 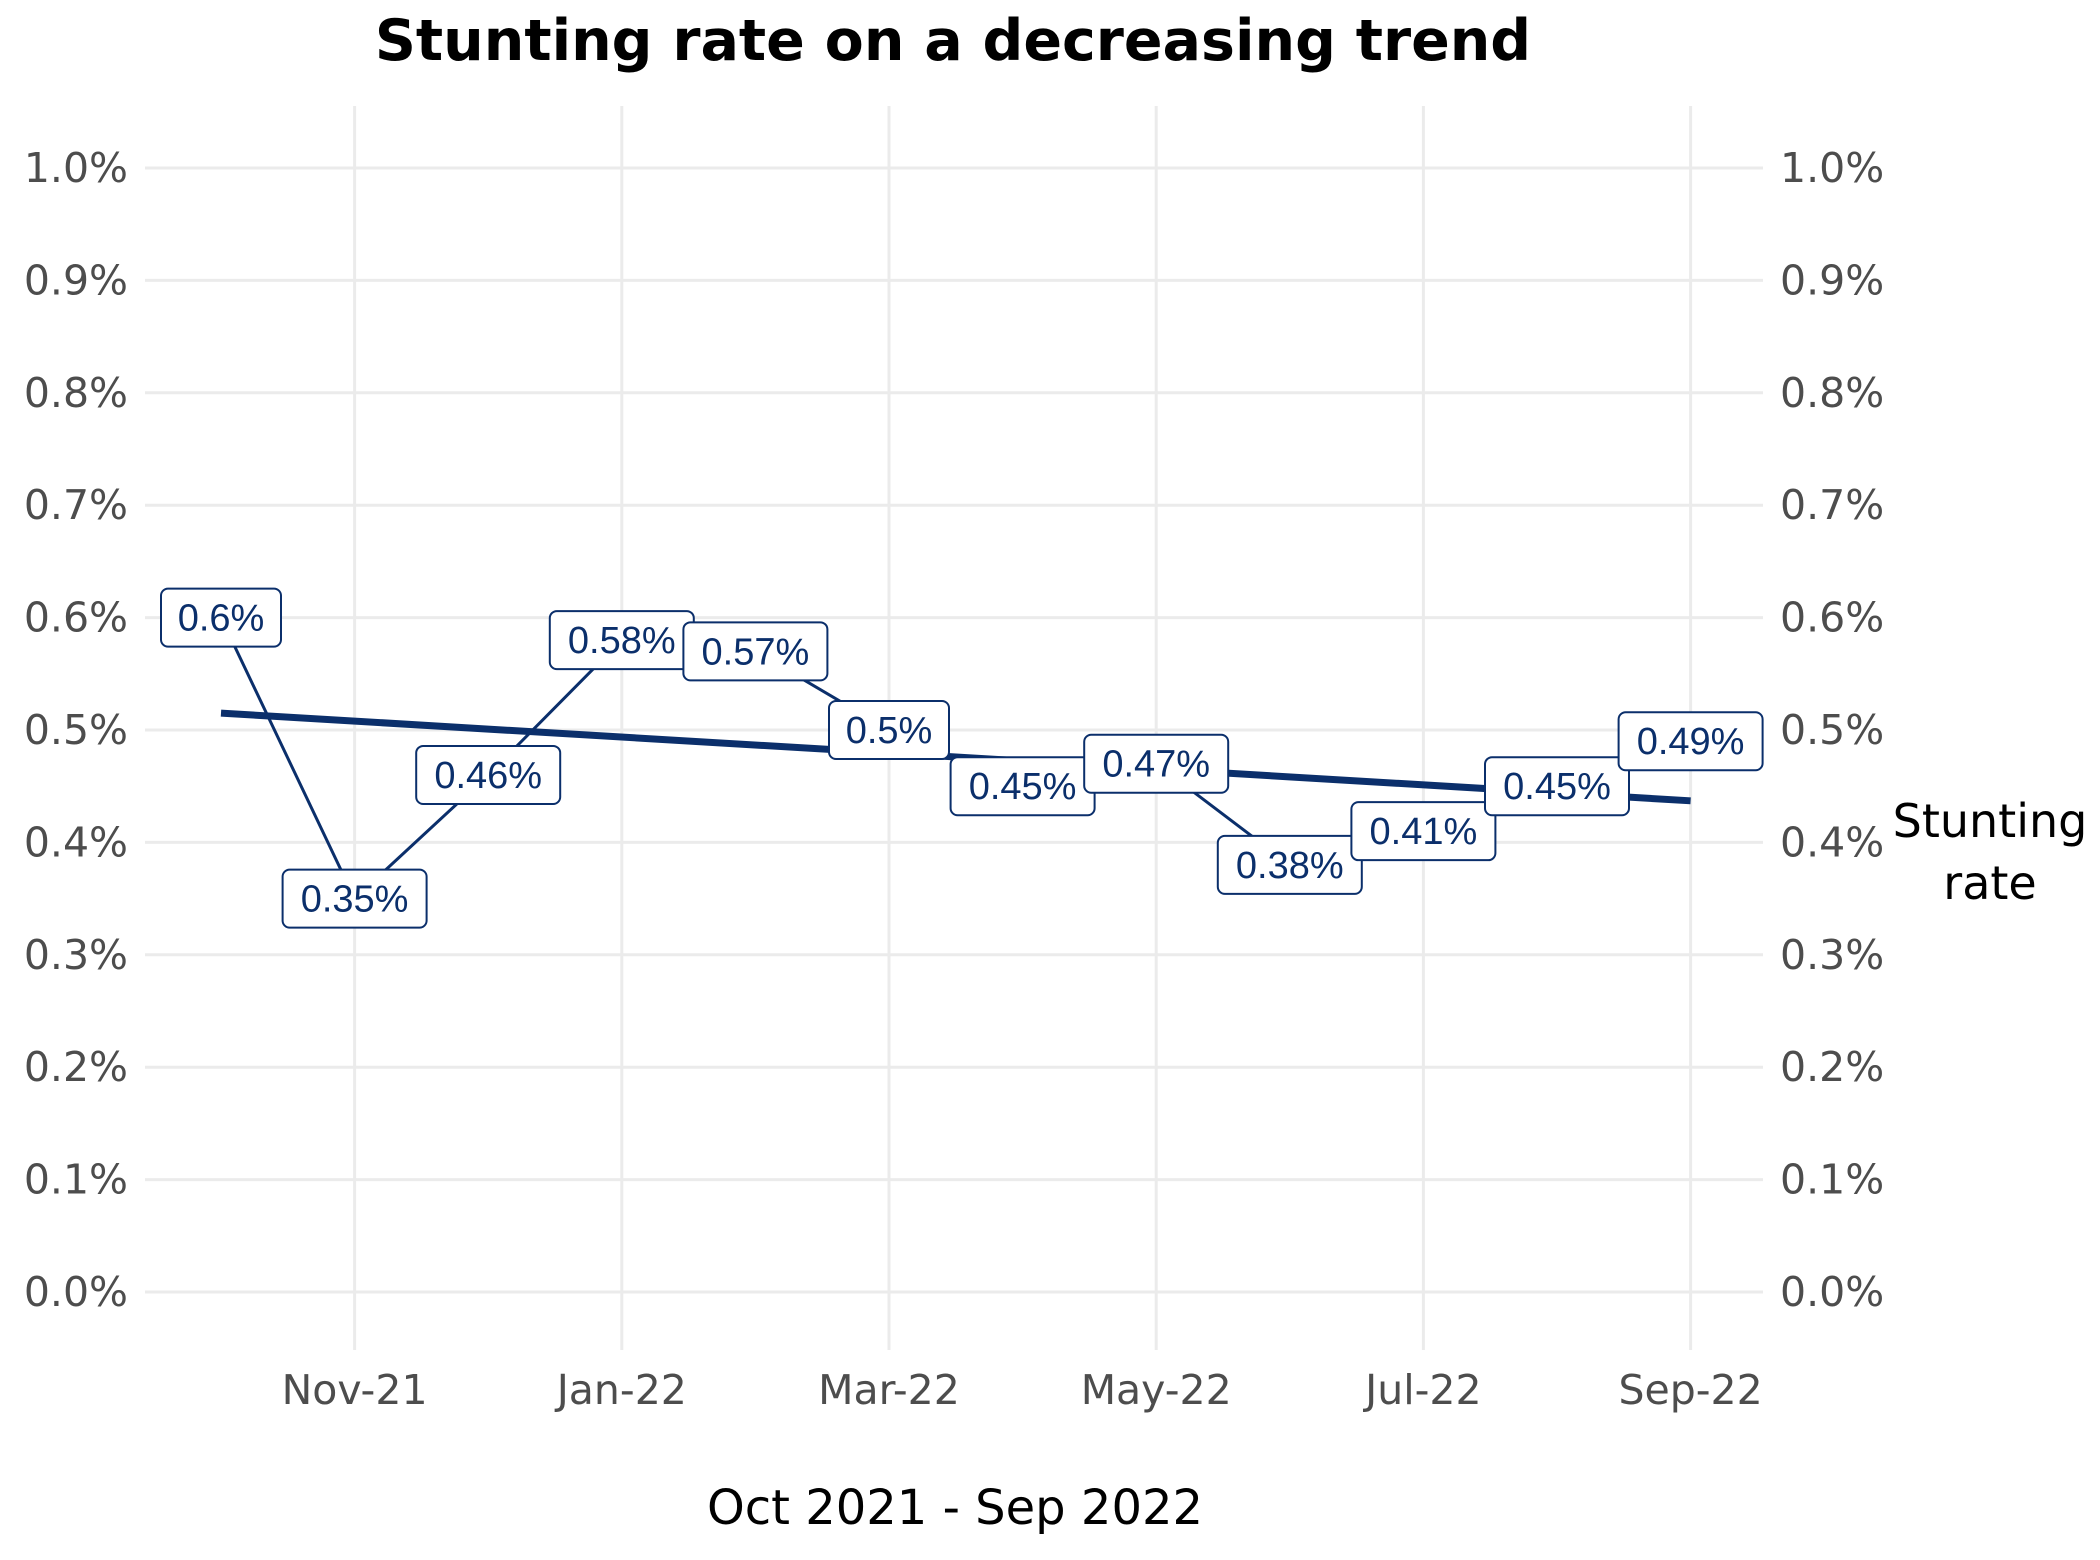 I want to click on data-label: 0.49%, so click(x=1690, y=741).